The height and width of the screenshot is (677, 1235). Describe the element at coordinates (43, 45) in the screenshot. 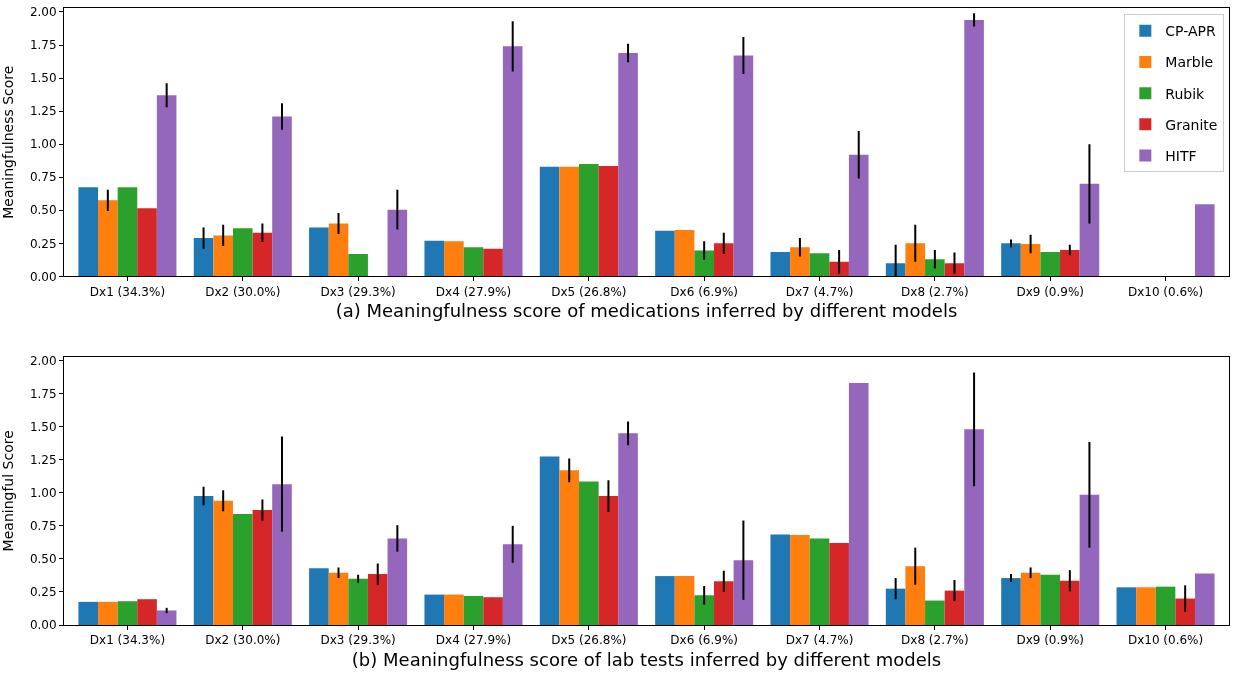

I see `y-tick-label: 1.75` at that location.